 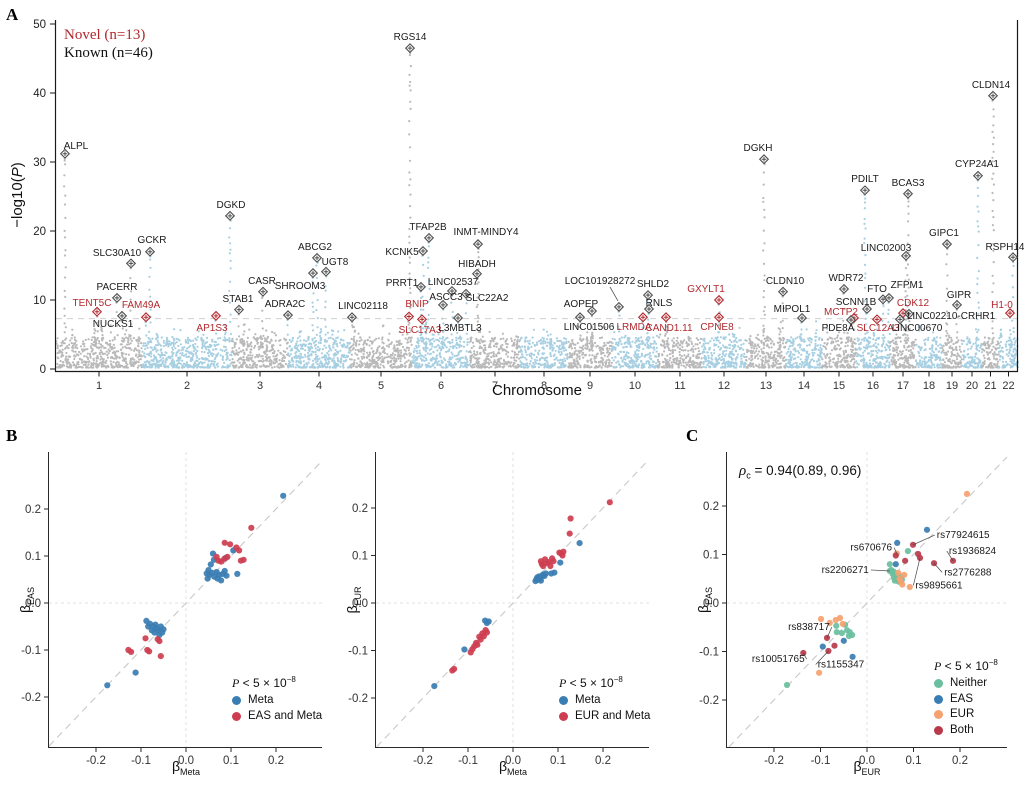 I want to click on gene-label-LINC02210-CRHR1: LINC02210-CRHR1, so click(x=951, y=316).